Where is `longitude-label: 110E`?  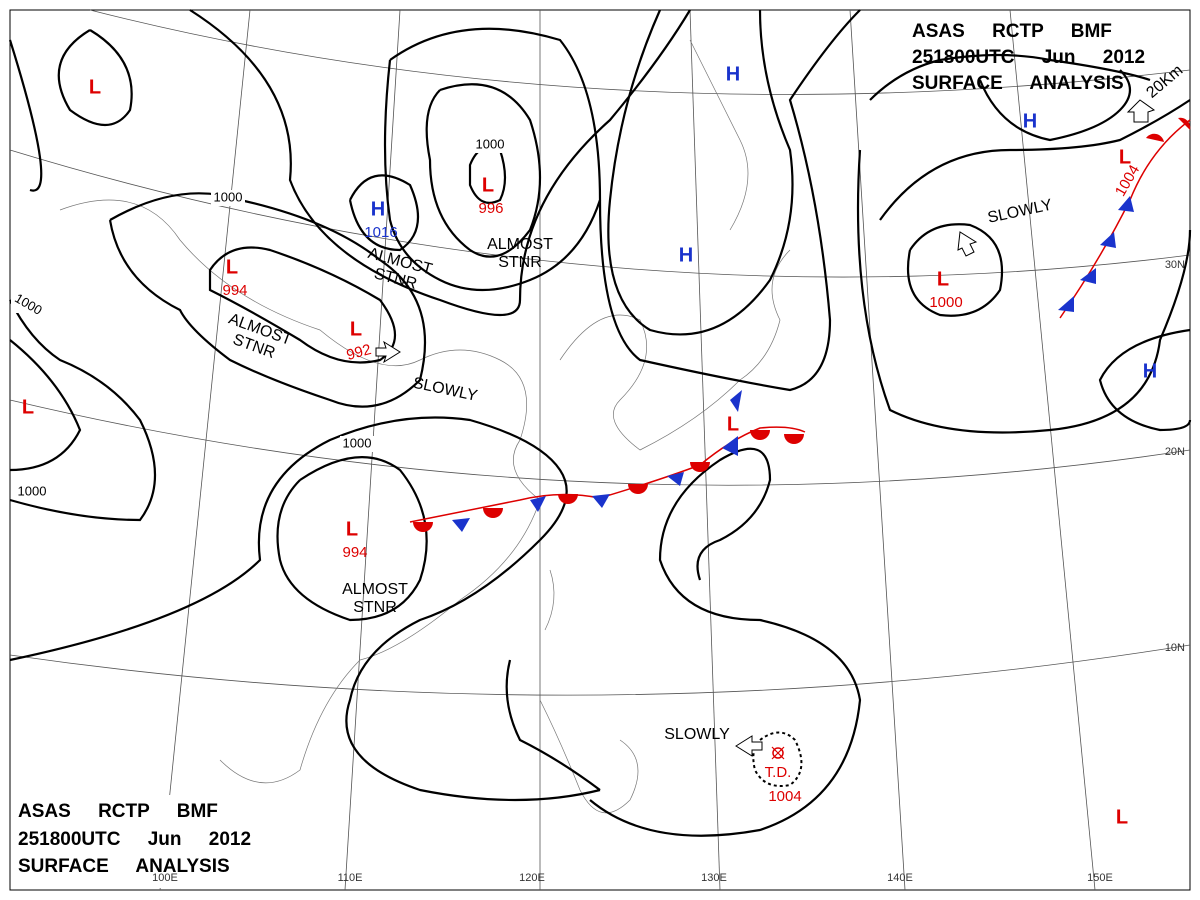 longitude-label: 110E is located at coordinates (350, 878).